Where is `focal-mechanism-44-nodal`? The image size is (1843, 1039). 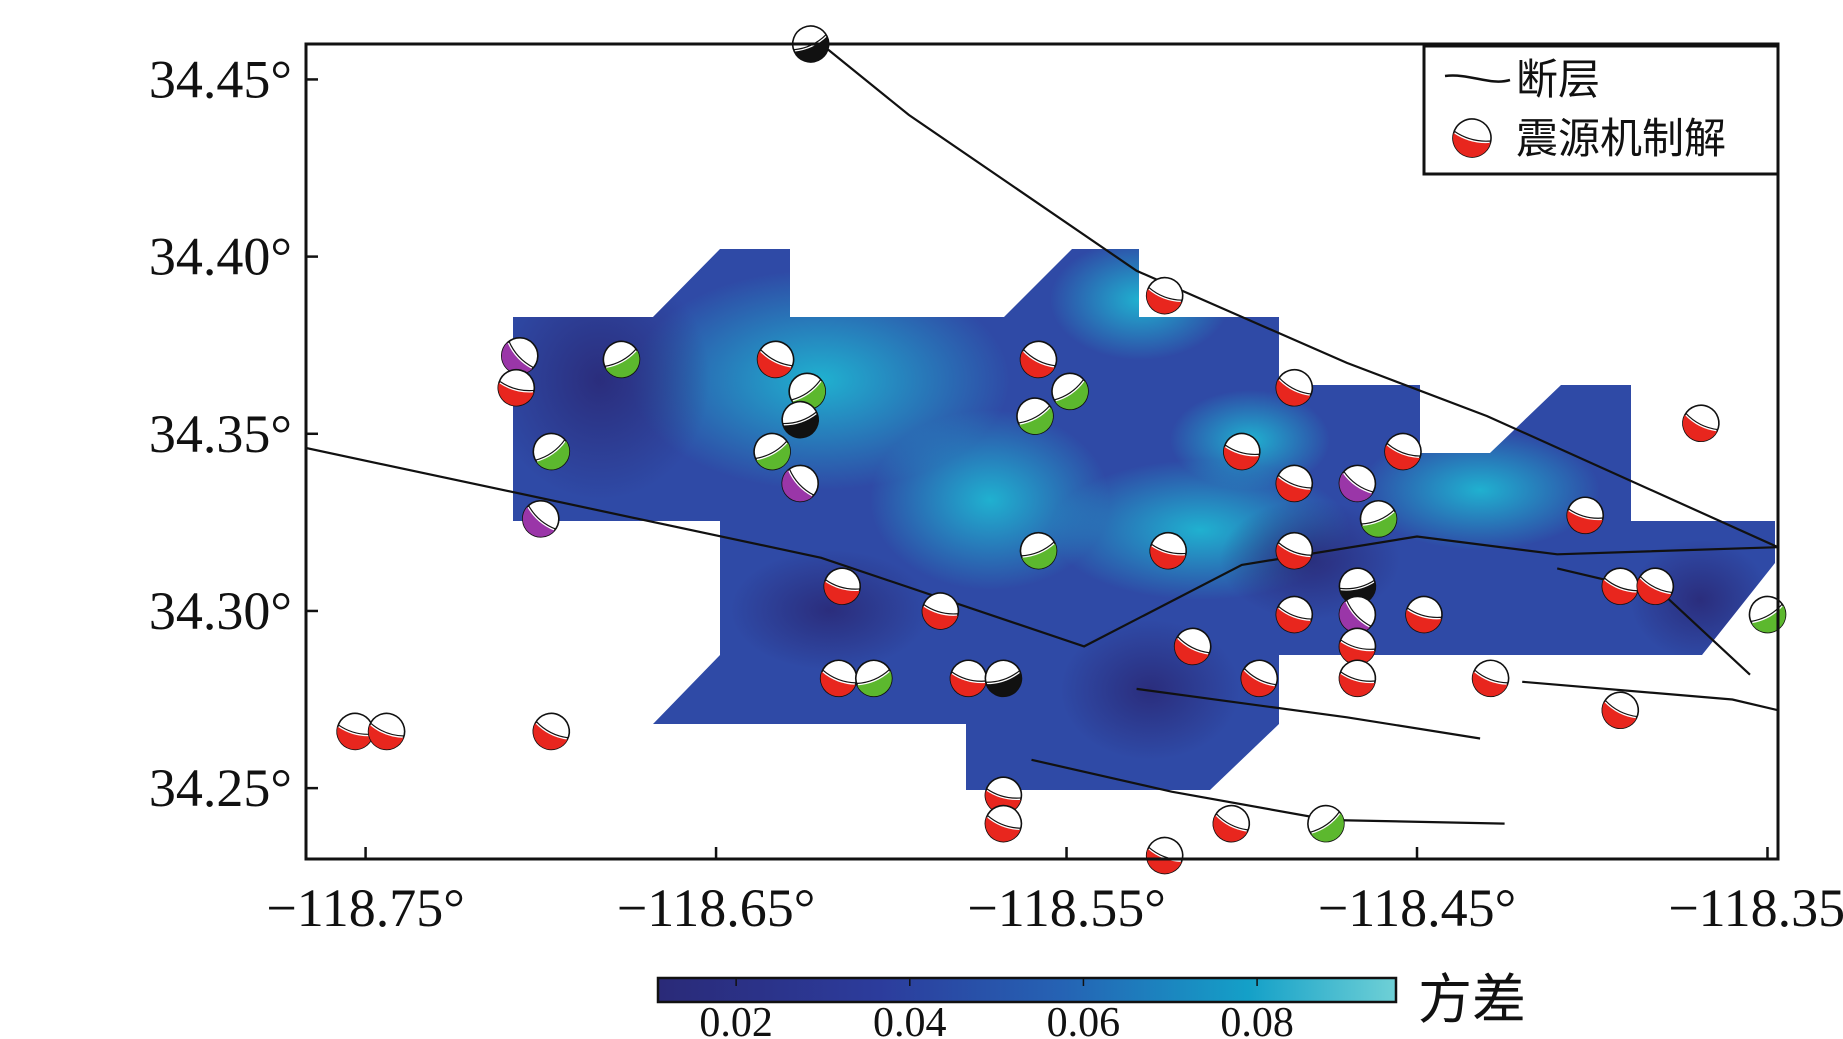
focal-mechanism-44-nodal is located at coordinates (1621, 708).